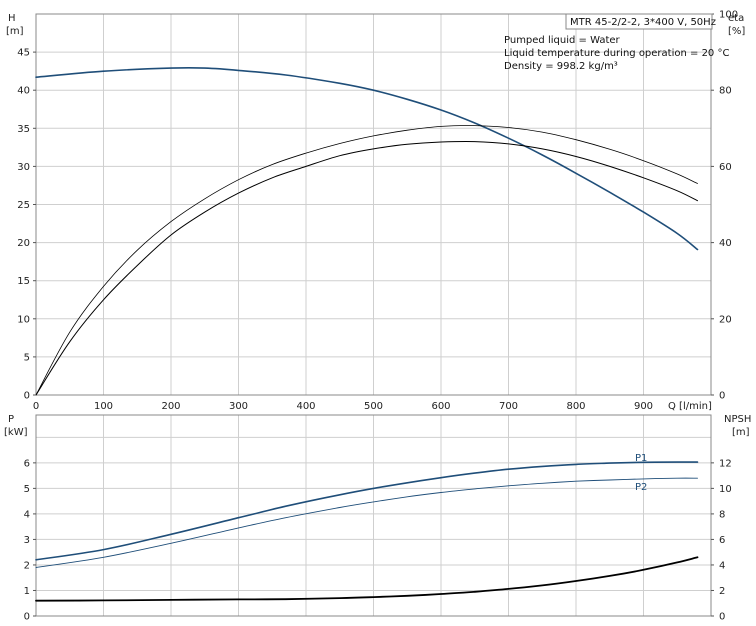 The height and width of the screenshot is (626, 756). I want to click on top-right-tick-label: 80, so click(725, 91).